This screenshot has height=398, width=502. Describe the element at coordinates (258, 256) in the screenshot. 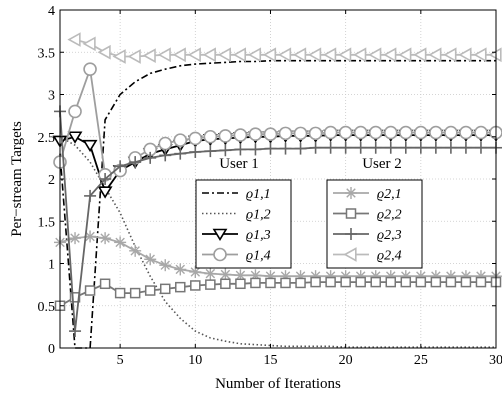

I see `legend-label: ϱ1,4` at that location.